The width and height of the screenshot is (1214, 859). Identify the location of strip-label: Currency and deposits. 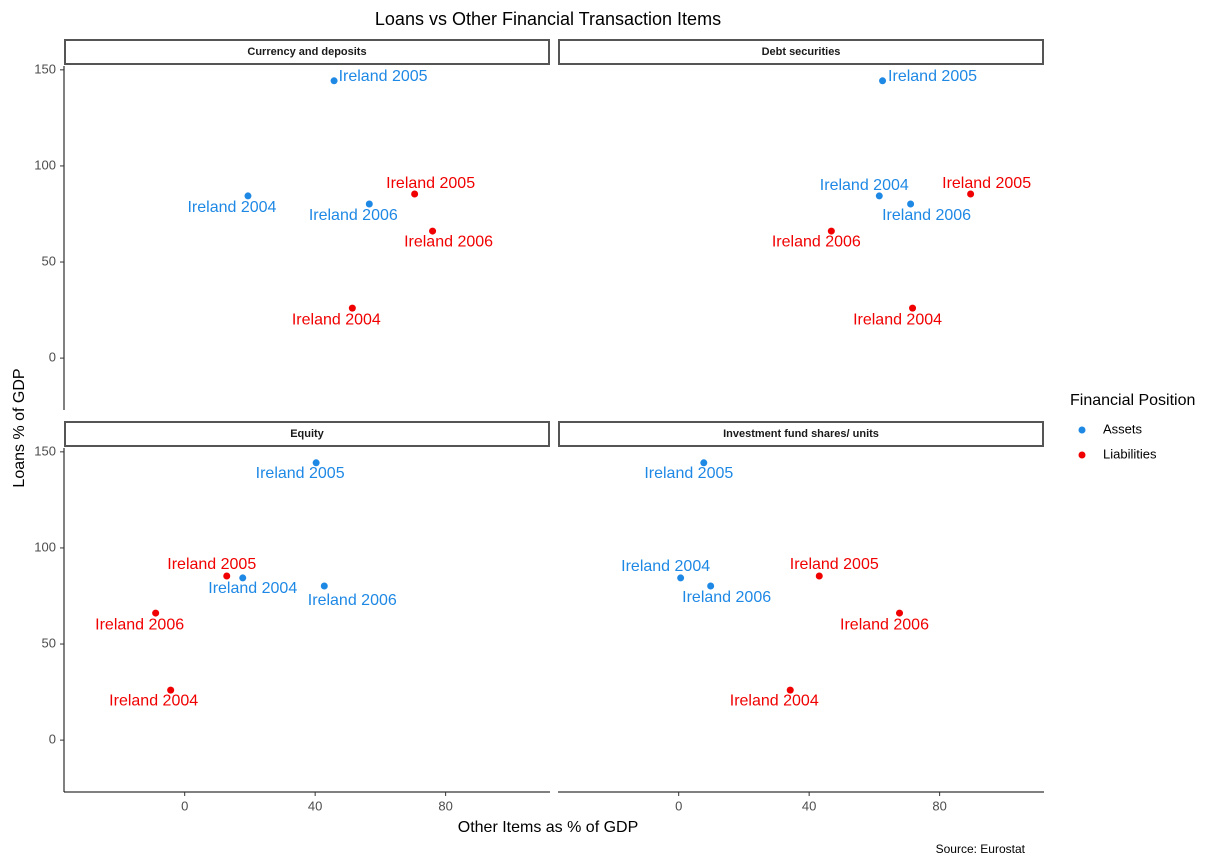
(306, 52).